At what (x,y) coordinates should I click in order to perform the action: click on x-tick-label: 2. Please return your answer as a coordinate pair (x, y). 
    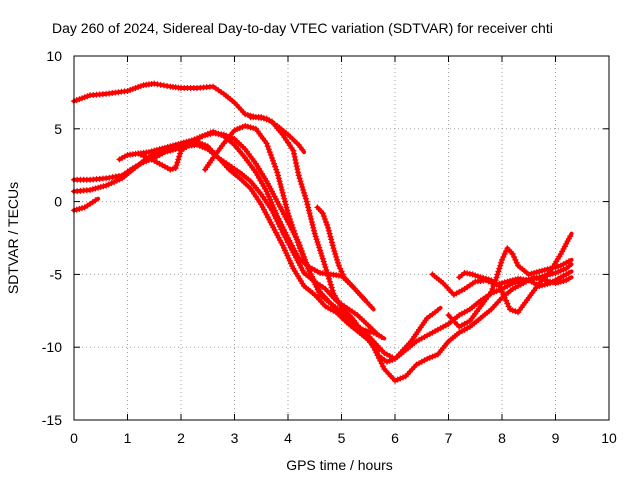
    Looking at the image, I should click on (181, 438).